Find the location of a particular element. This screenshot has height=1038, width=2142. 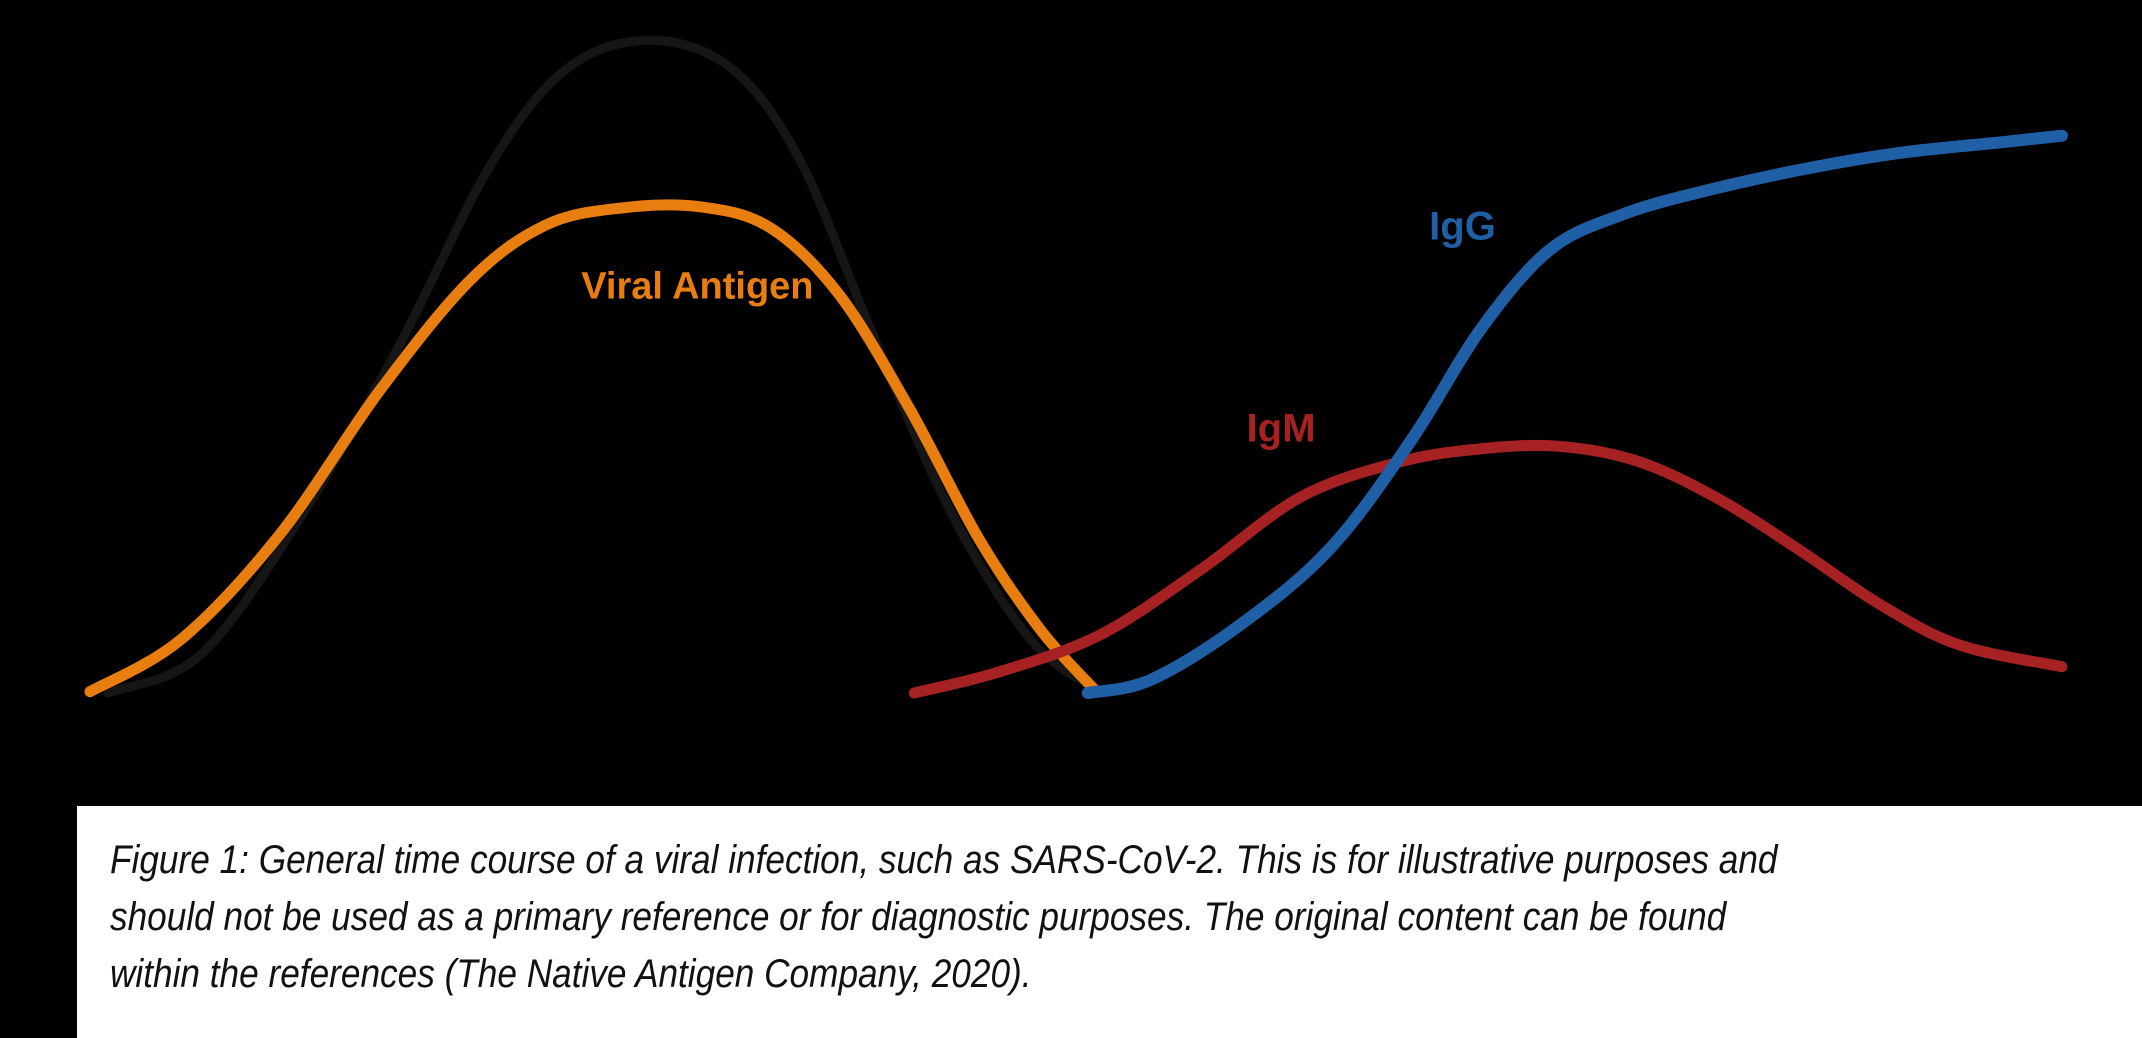

series-label-igm: IgM is located at coordinates (1281, 428).